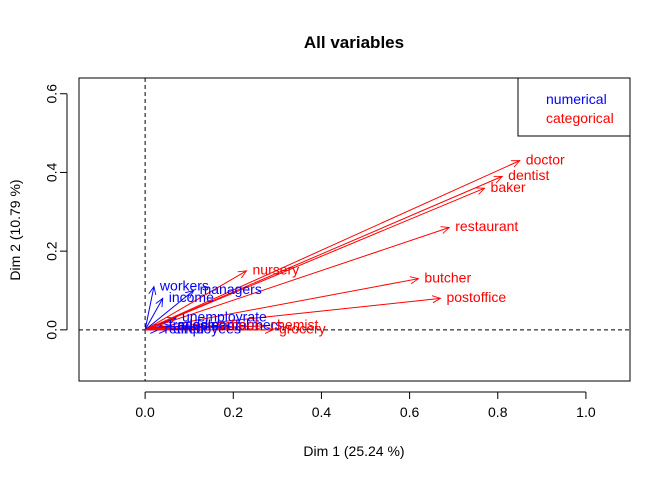 The image size is (672, 480). I want to click on legend: numerical categorical, so click(574, 107).